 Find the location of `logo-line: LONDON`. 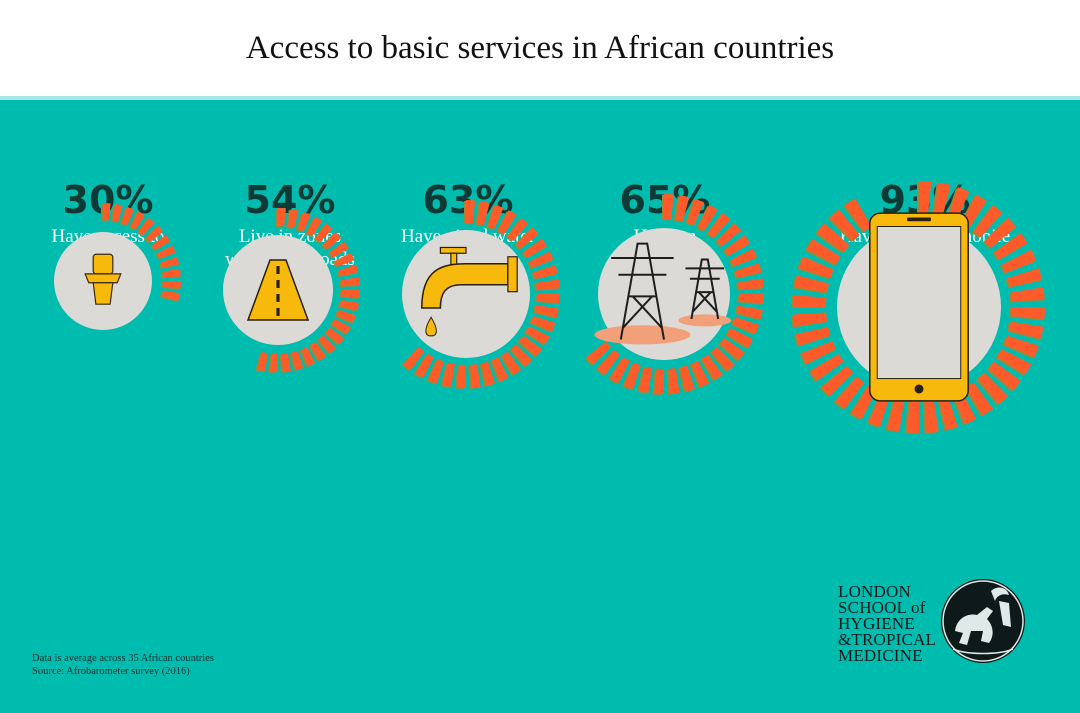

logo-line: LONDON is located at coordinates (874, 591).